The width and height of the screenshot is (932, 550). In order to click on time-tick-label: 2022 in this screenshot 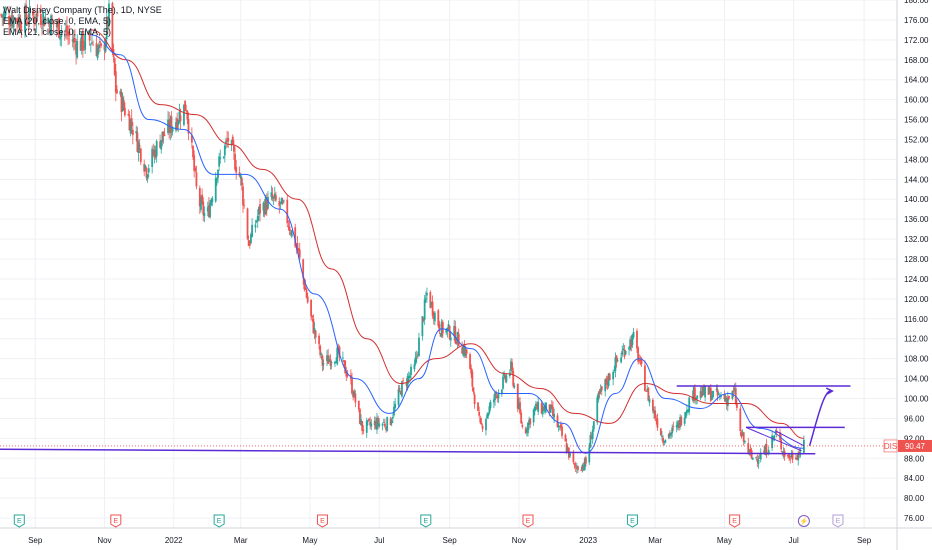, I will do `click(174, 540)`.